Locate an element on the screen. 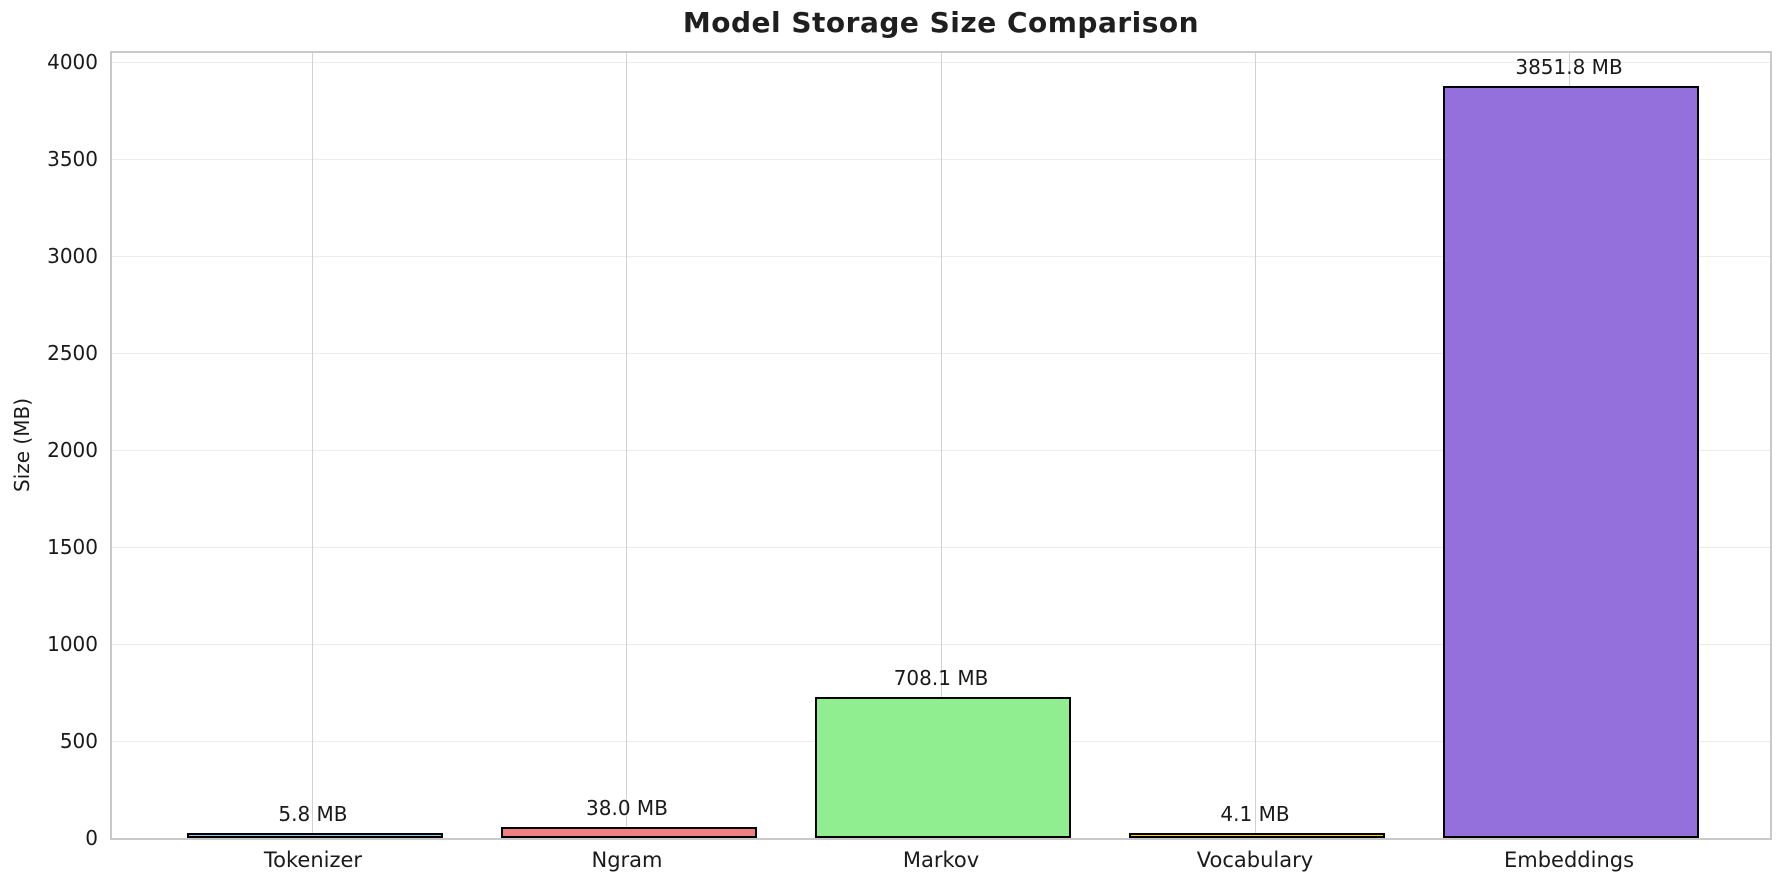 This screenshot has width=1784, height=886. bar-value-label: 38.0 MB is located at coordinates (627, 807).